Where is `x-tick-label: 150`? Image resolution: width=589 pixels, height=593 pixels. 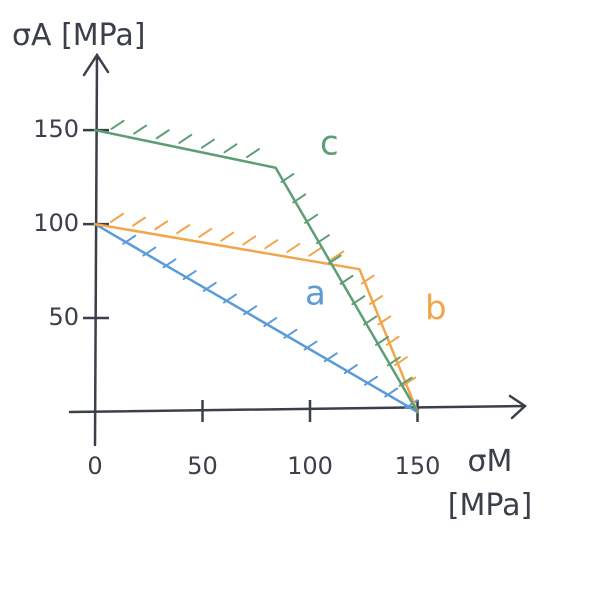
x-tick-label: 150 is located at coordinates (418, 466).